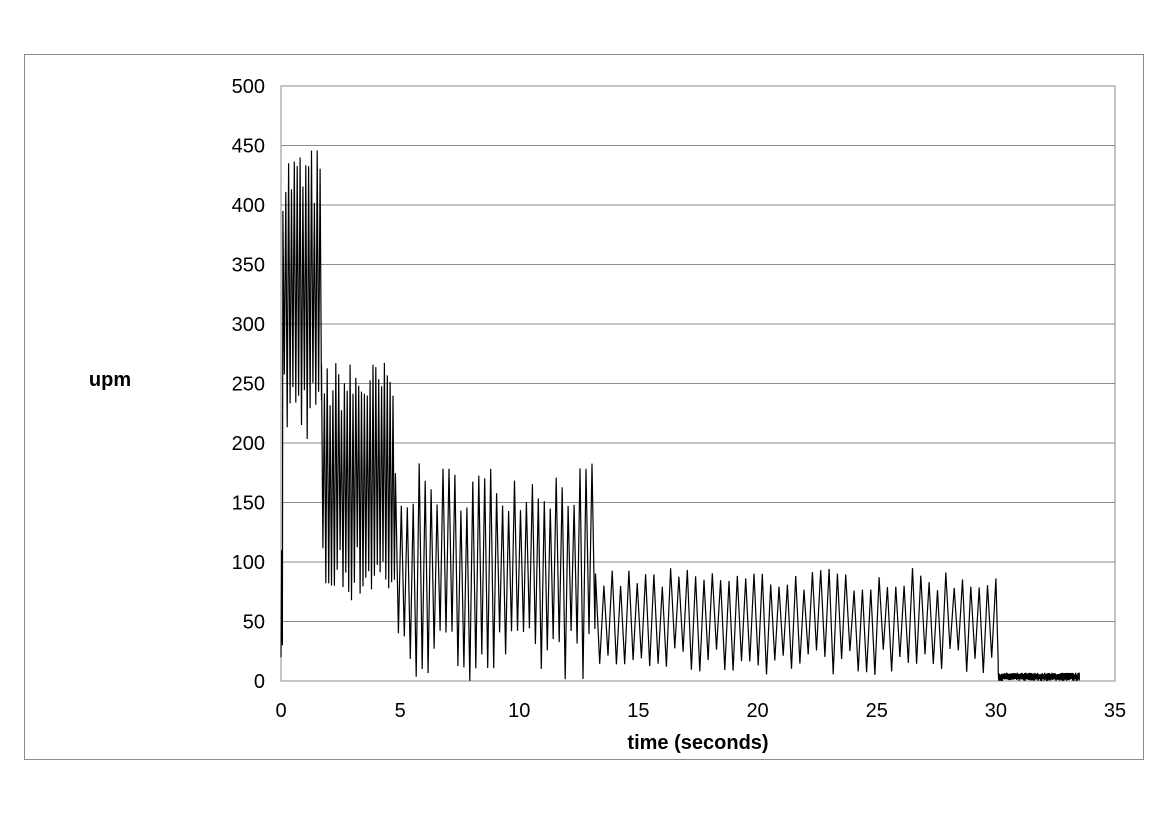  What do you see at coordinates (700, 711) in the screenshot?
I see `x-axis-ticks: 0 5 10 15 20 25 30 35` at bounding box center [700, 711].